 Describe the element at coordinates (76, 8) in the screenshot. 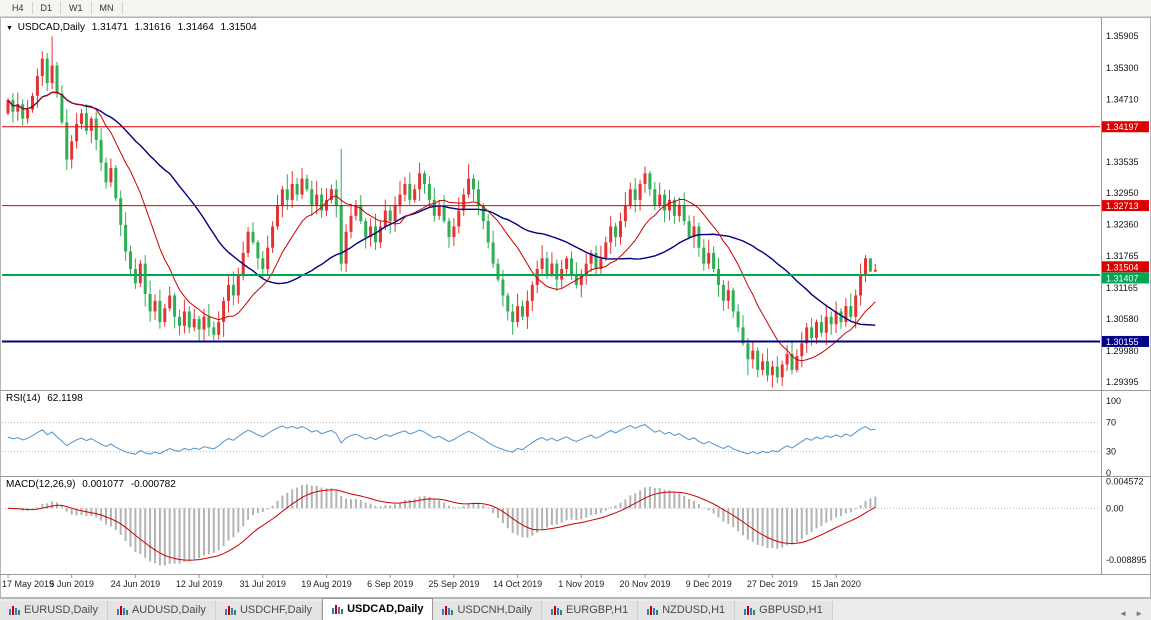

I see `timeframe-w1-button: W1` at that location.